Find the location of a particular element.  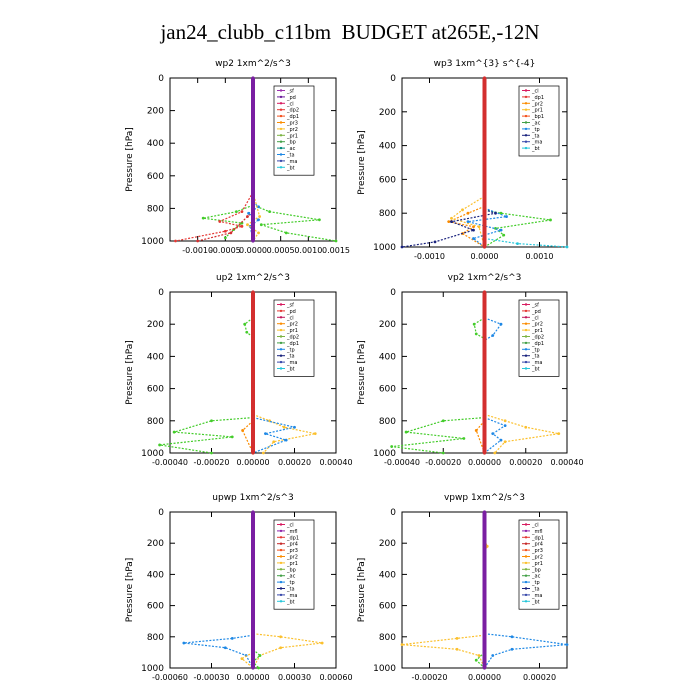

legend-box is located at coordinates (539, 338).